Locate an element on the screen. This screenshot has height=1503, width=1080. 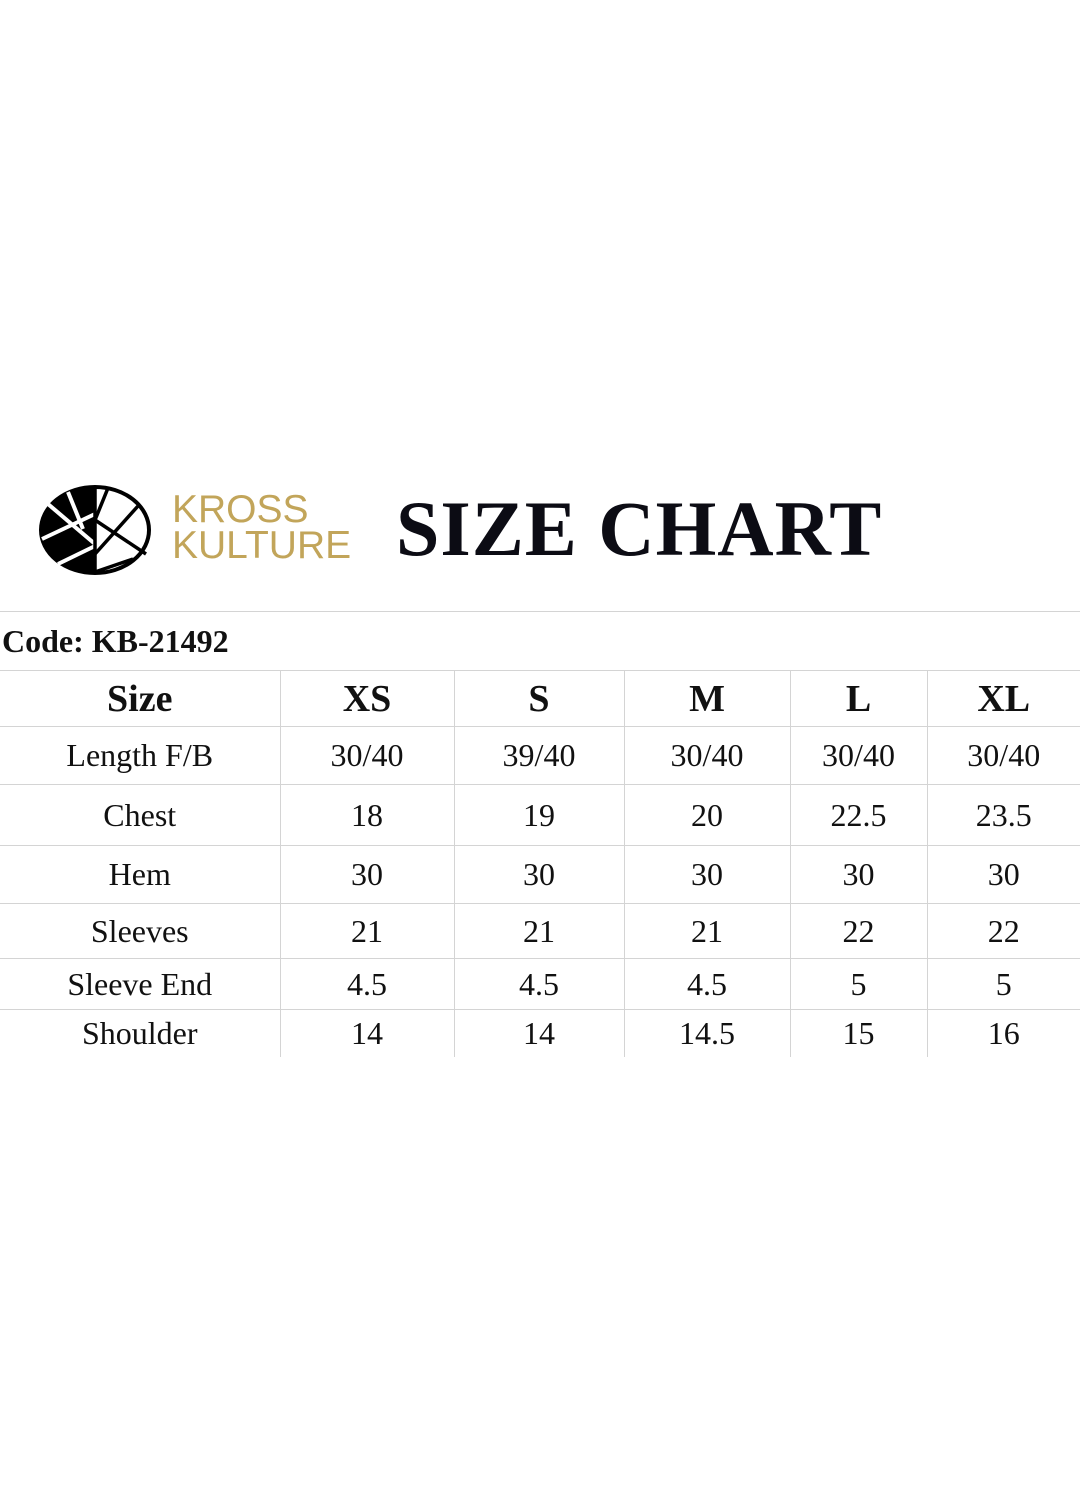
brand-name: KROSS KULTURE is located at coordinates (262, 527).